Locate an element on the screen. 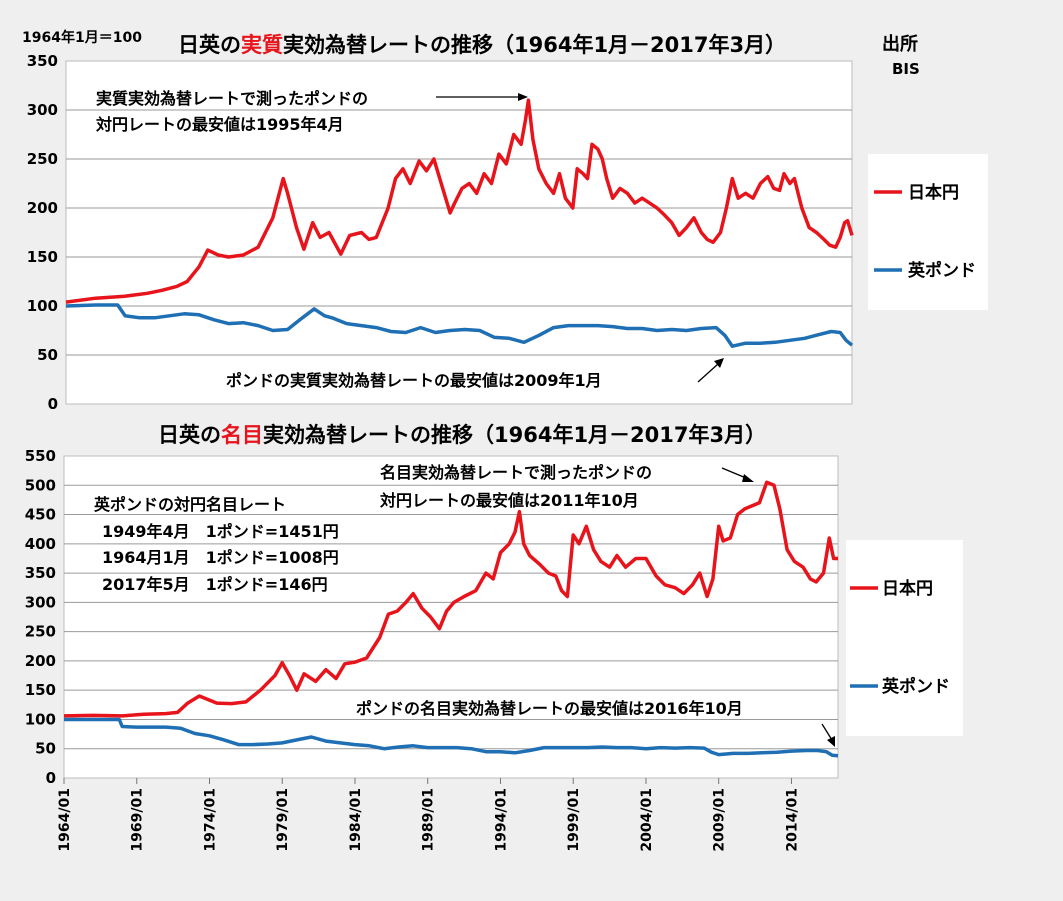 The height and width of the screenshot is (901, 1063). top-annotation-1-arrow is located at coordinates (482, 97).